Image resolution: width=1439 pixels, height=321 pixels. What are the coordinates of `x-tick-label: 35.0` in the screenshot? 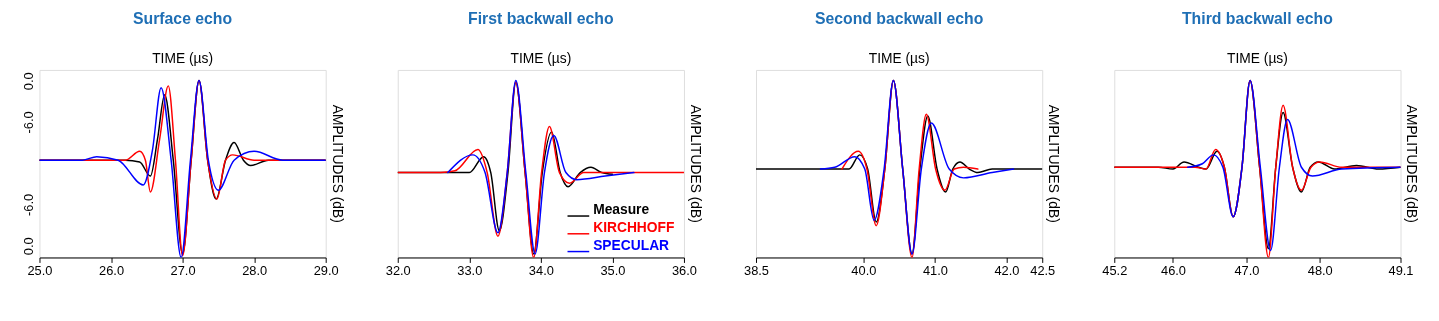 It's located at (613, 270).